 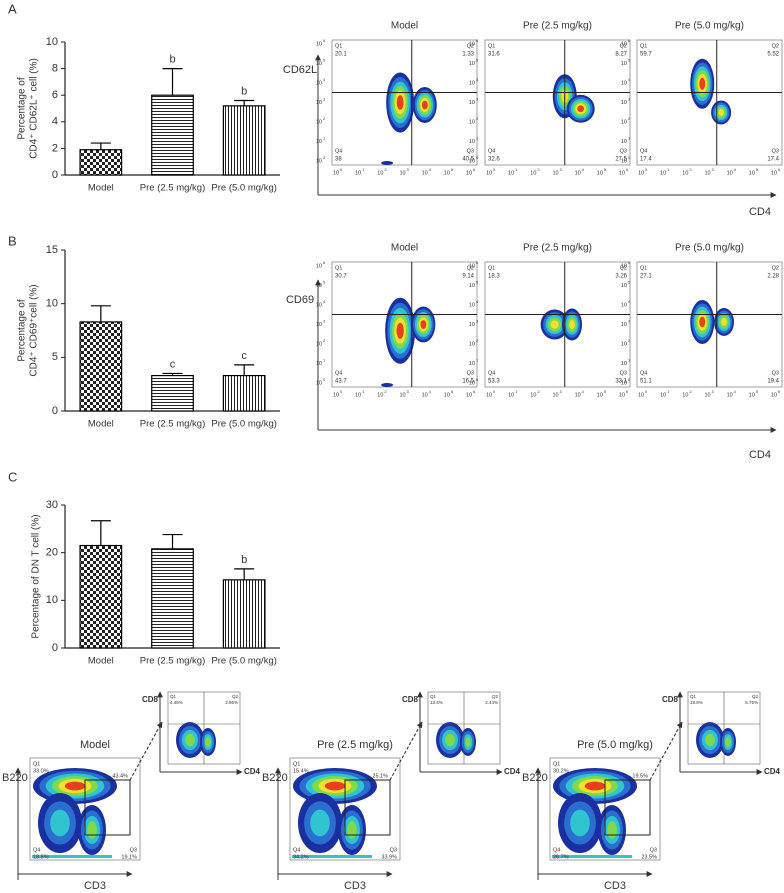 I want to click on significance-label: b, so click(x=172, y=60).